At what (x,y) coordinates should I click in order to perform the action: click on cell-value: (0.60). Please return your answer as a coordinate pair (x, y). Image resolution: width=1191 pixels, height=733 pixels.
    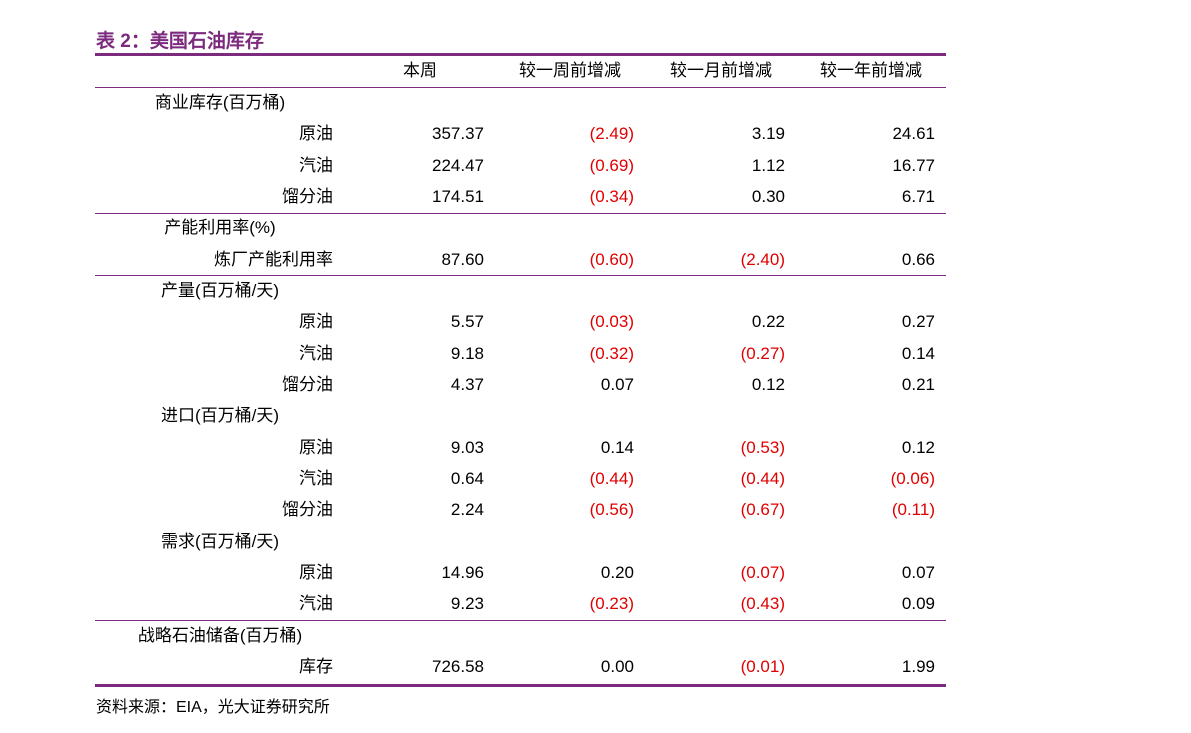
    Looking at the image, I should click on (611, 259).